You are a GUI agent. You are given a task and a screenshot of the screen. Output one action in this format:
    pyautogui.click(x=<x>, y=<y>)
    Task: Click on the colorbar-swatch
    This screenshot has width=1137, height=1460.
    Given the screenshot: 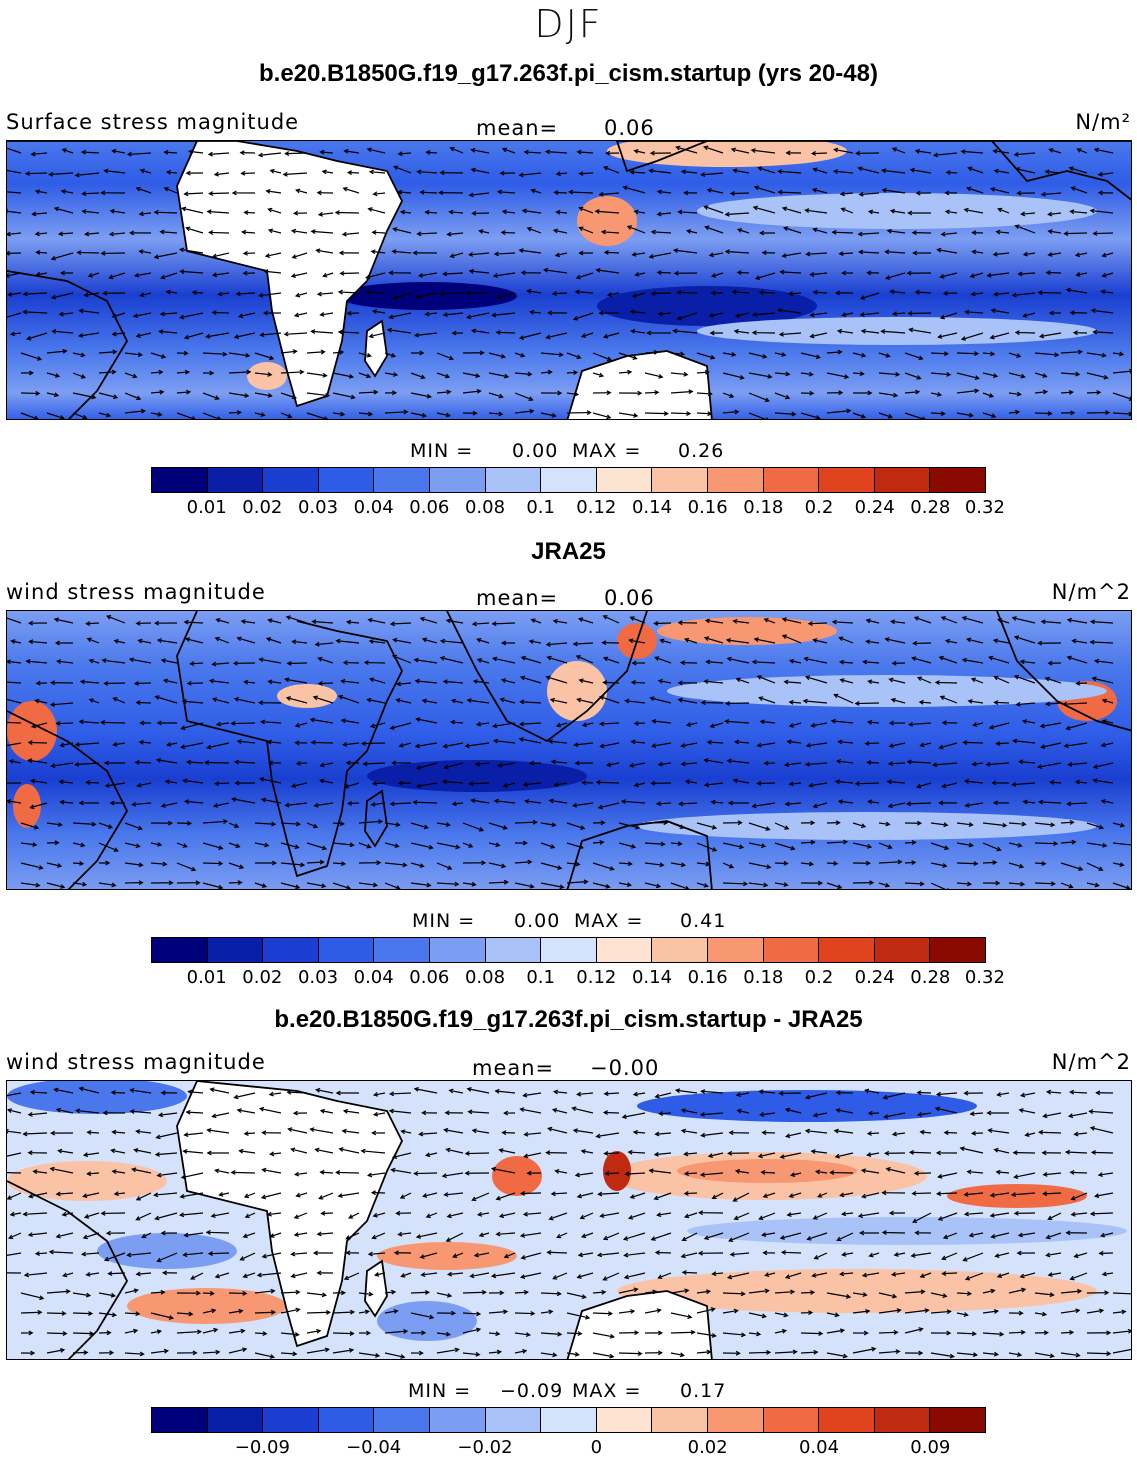 What is the action you would take?
    pyautogui.click(x=457, y=480)
    